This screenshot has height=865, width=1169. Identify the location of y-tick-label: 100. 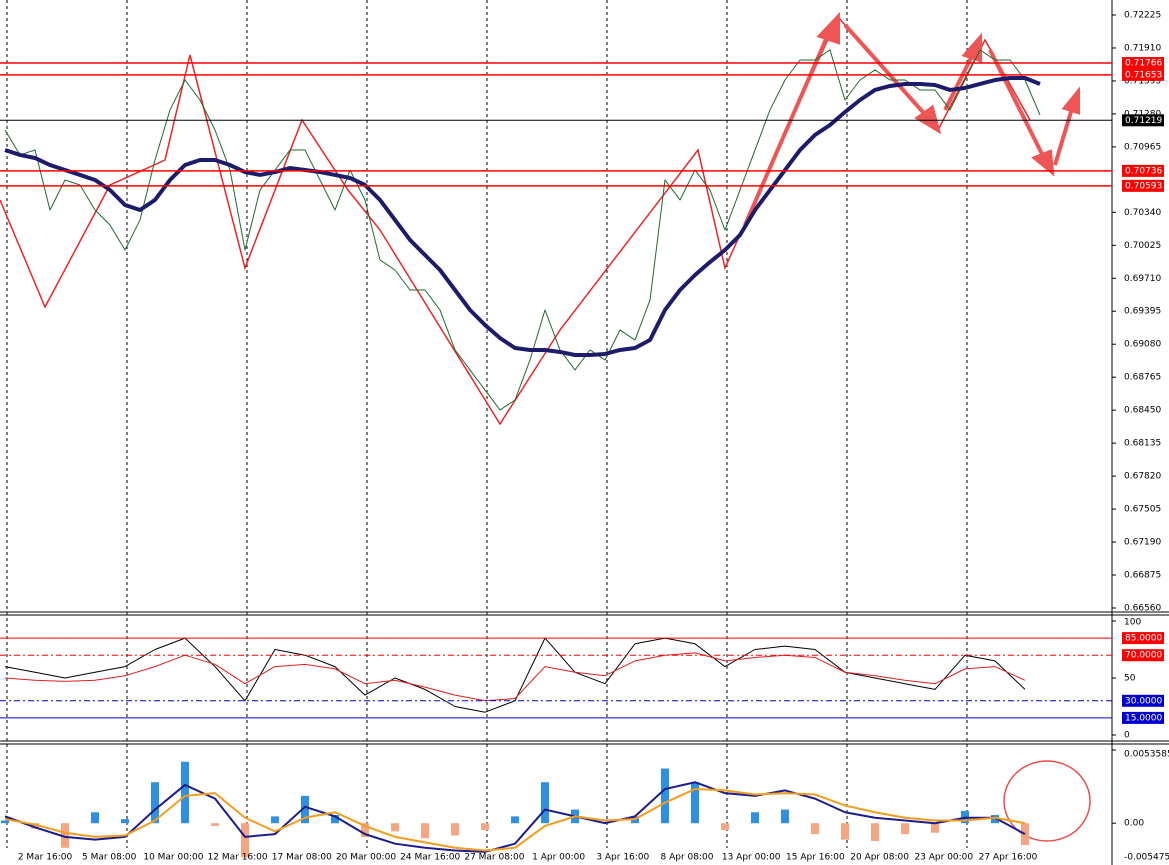
(1132, 623).